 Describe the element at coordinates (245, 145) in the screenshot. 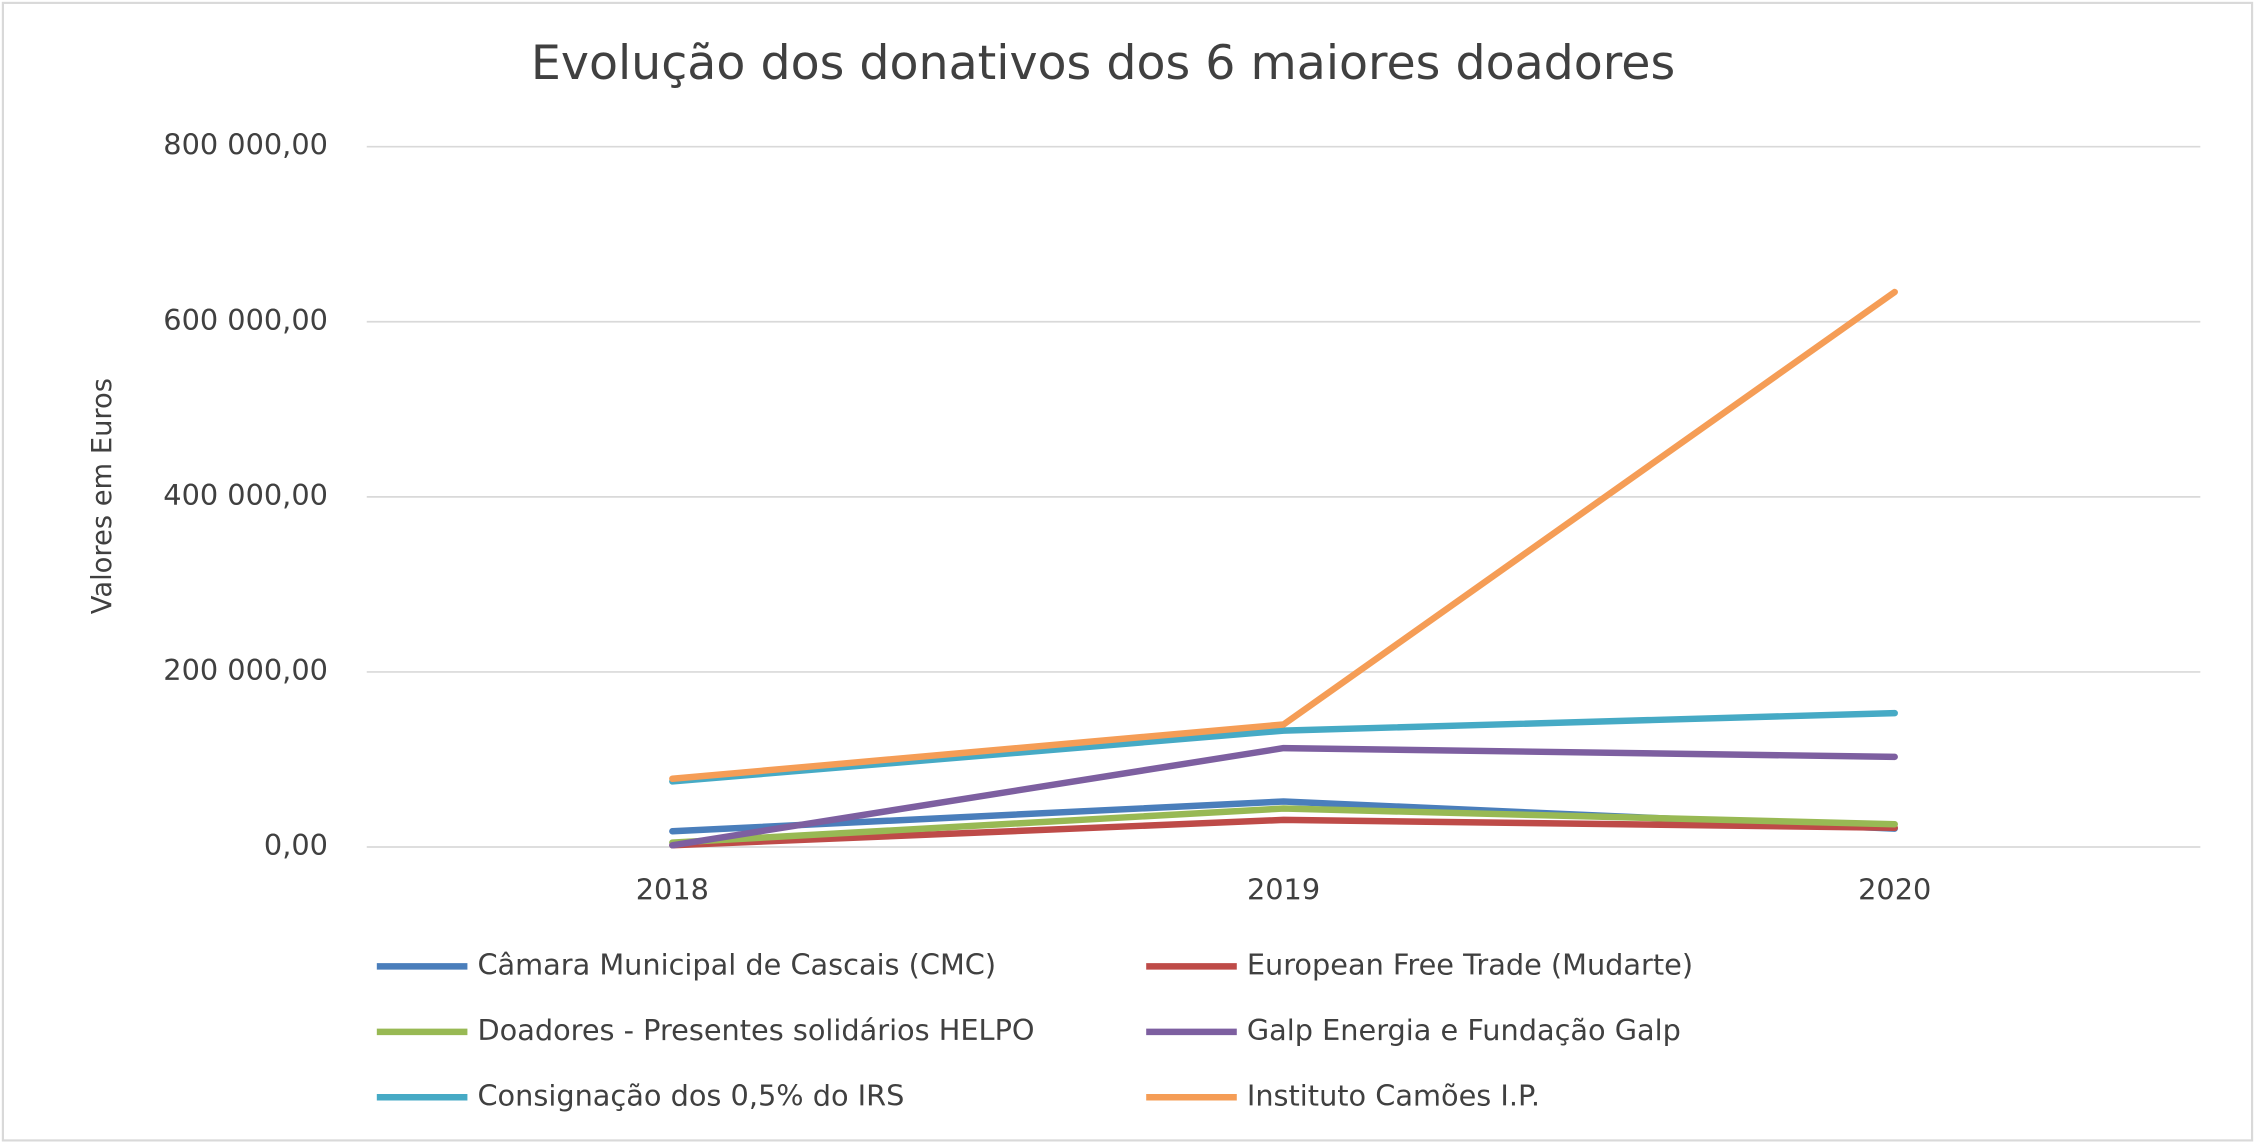

I see `y-tick-label: 800 000,00` at that location.